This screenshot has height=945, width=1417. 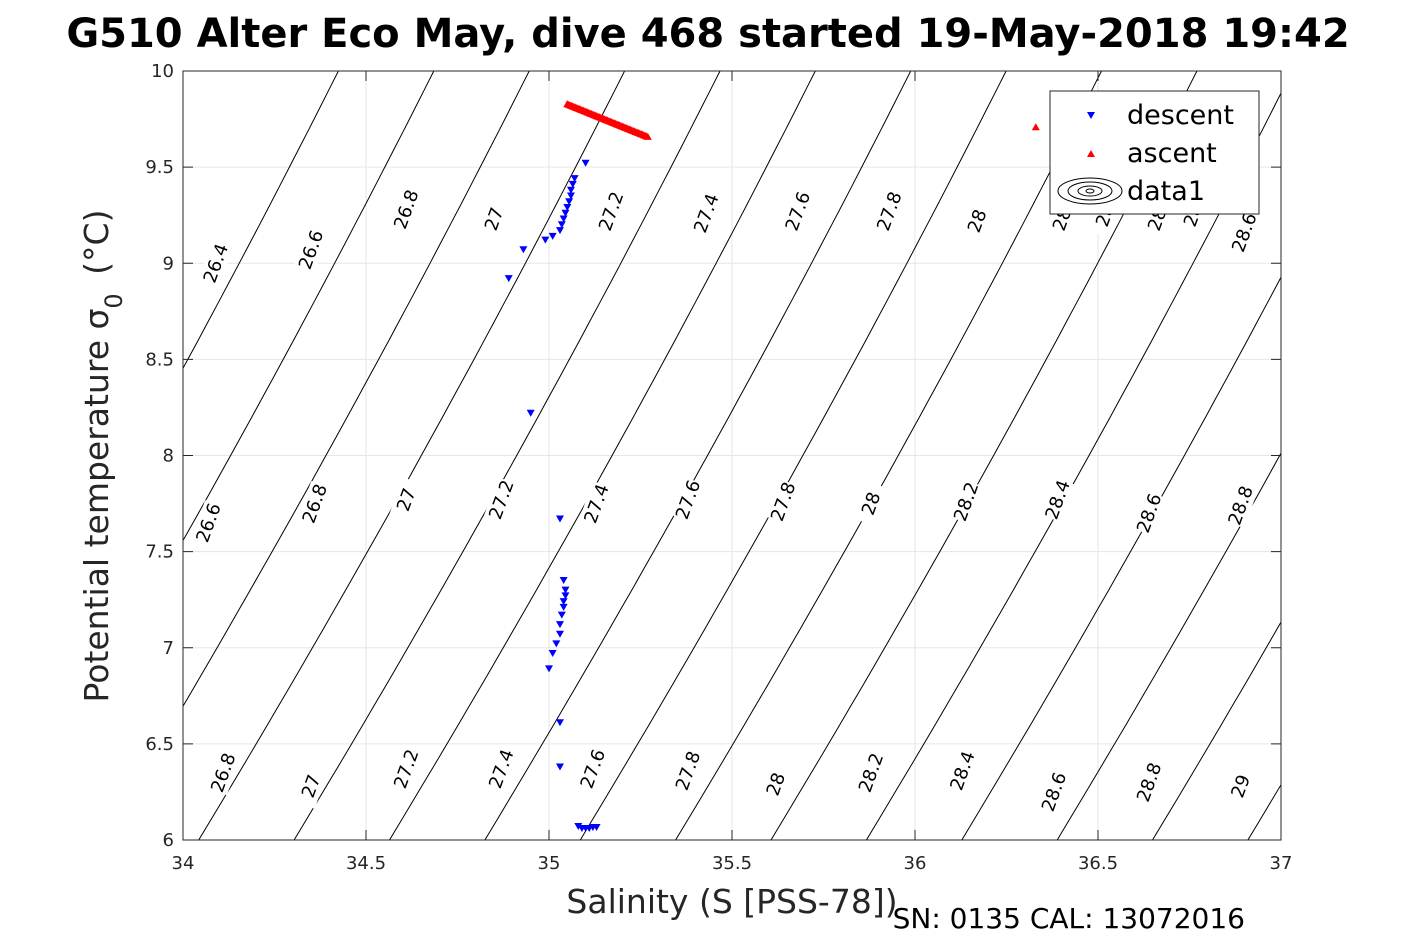 I want to click on legend: descent ascent data1, so click(x=1154, y=152).